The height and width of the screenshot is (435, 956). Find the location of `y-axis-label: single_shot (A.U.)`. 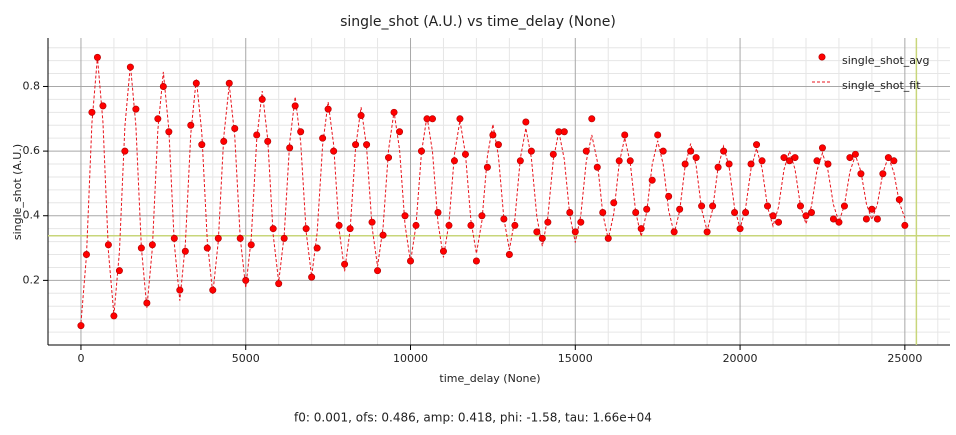

y-axis-label: single_shot (A.U.) is located at coordinates (17, 192).